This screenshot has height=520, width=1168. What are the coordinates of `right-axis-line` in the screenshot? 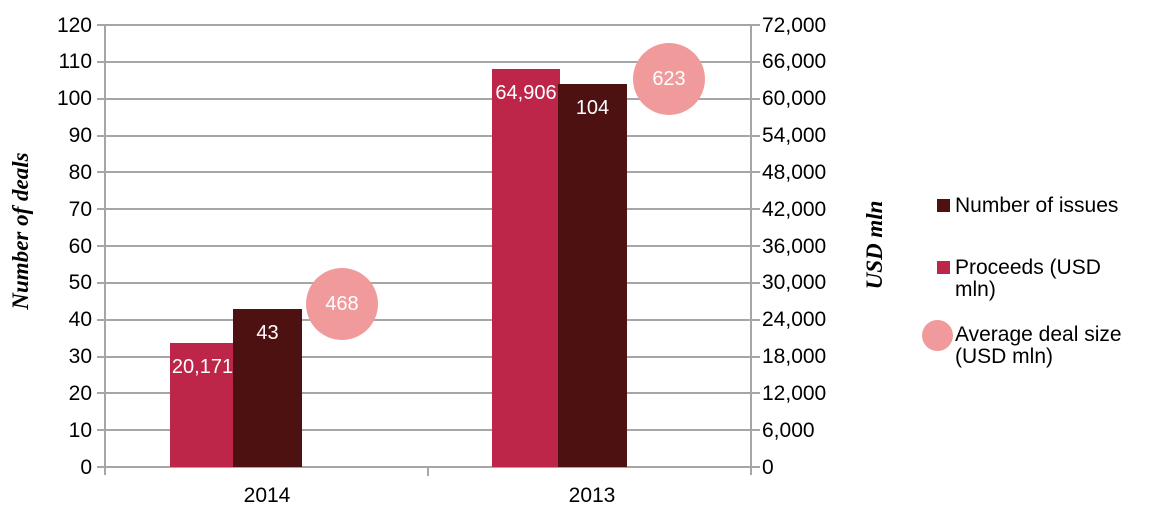 It's located at (751, 250).